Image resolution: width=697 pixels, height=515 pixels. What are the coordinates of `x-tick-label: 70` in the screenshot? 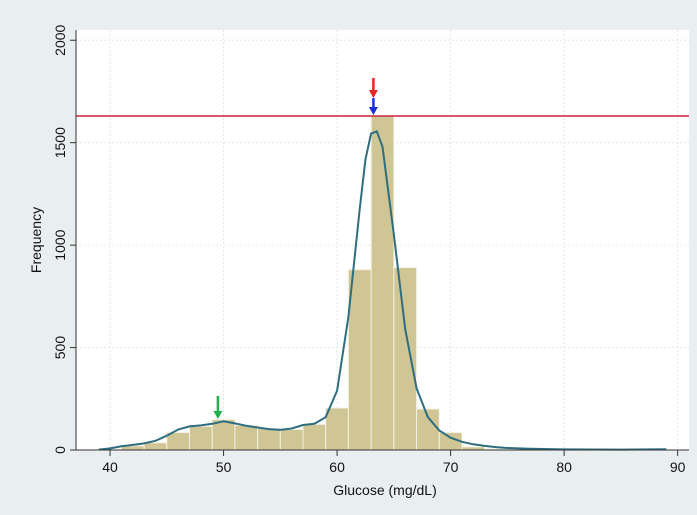 It's located at (451, 467).